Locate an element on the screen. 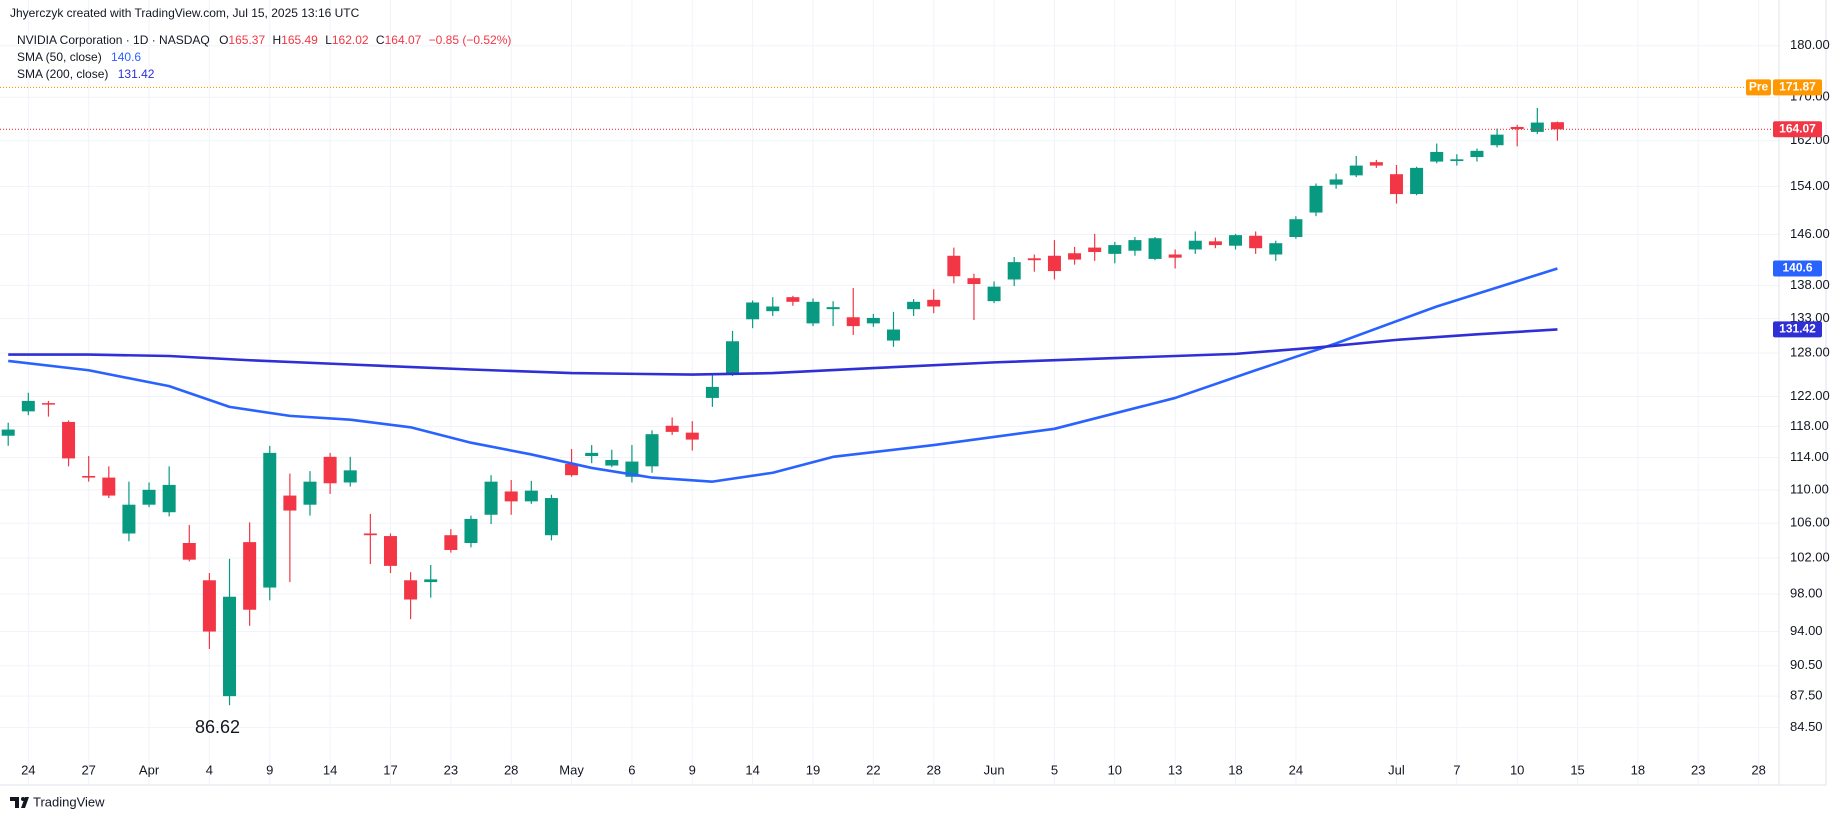  legend-change: −0.85 (−0.52%) is located at coordinates (470, 40).